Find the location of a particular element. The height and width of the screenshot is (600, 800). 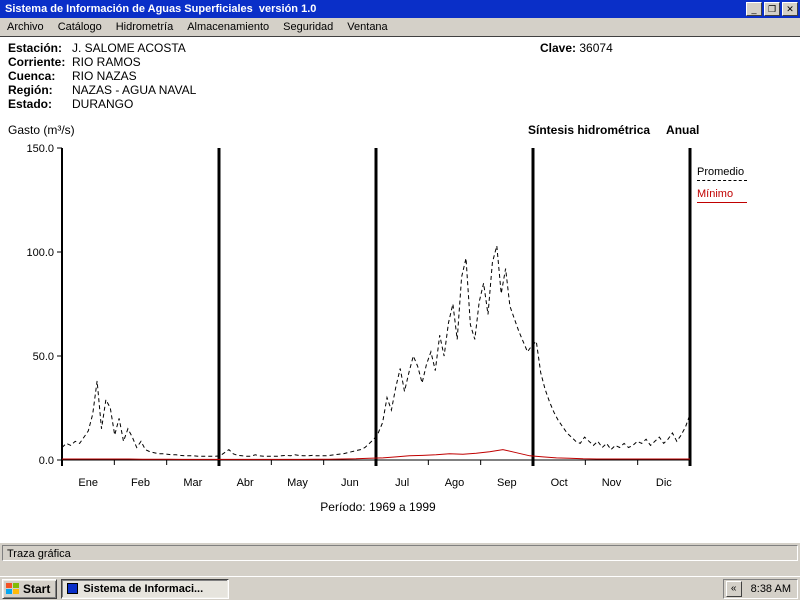

info-row-estado: Estado: DURANGO is located at coordinates (102, 104).